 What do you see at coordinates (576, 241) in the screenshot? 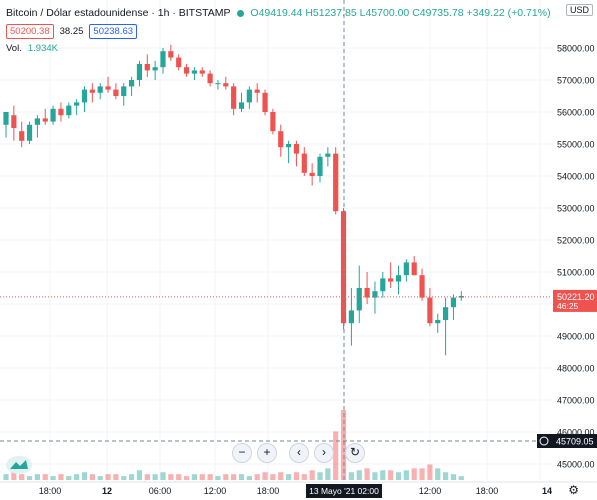
I see `y-tick-label: 52000.00` at bounding box center [576, 241].